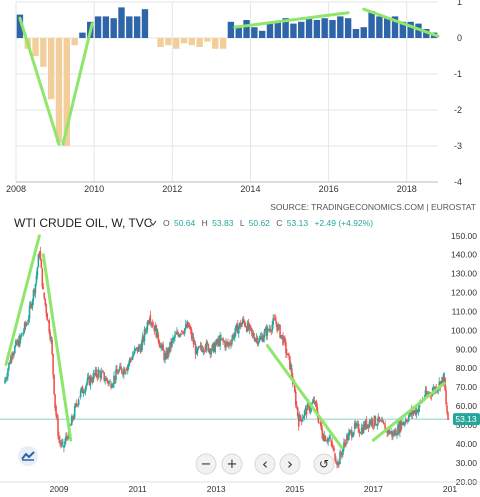  Describe the element at coordinates (373, 207) in the screenshot. I see `source-caption-row: SOURCE: TRADINGECONOMICS.COM | EUROSTAT` at that location.